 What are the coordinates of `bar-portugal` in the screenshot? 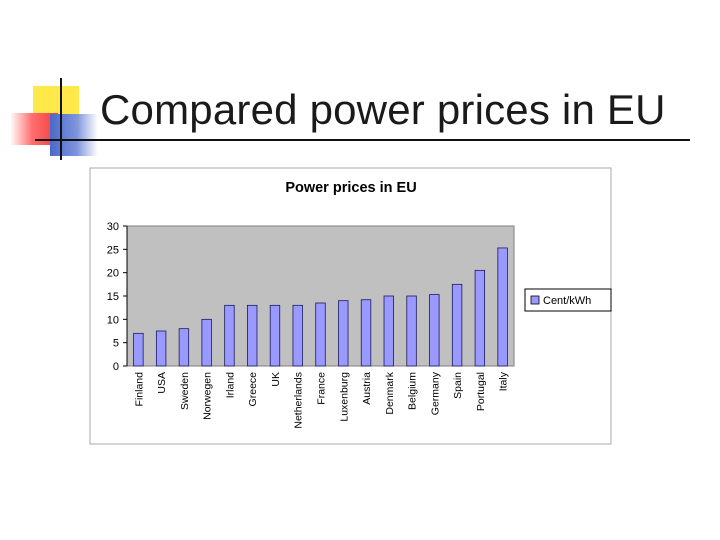 It's located at (480, 318).